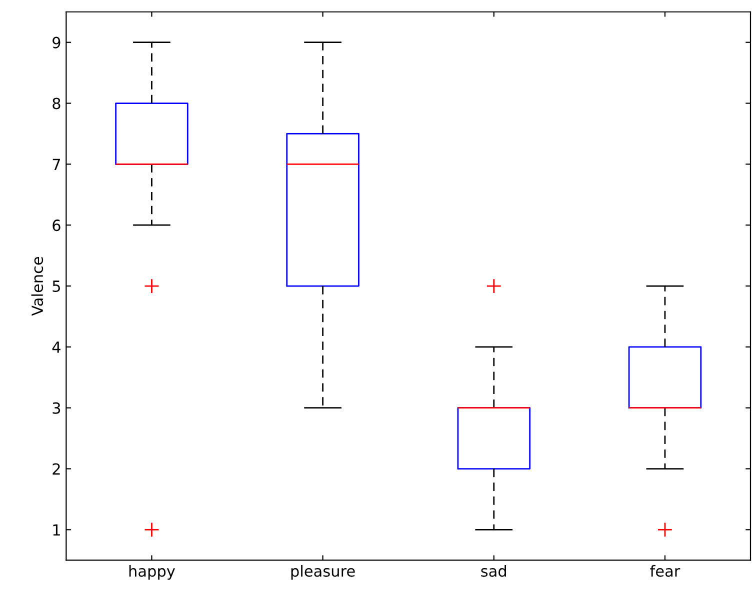 The image size is (752, 594). Describe the element at coordinates (37, 286) in the screenshot. I see `y-axis-title: Valence` at that location.